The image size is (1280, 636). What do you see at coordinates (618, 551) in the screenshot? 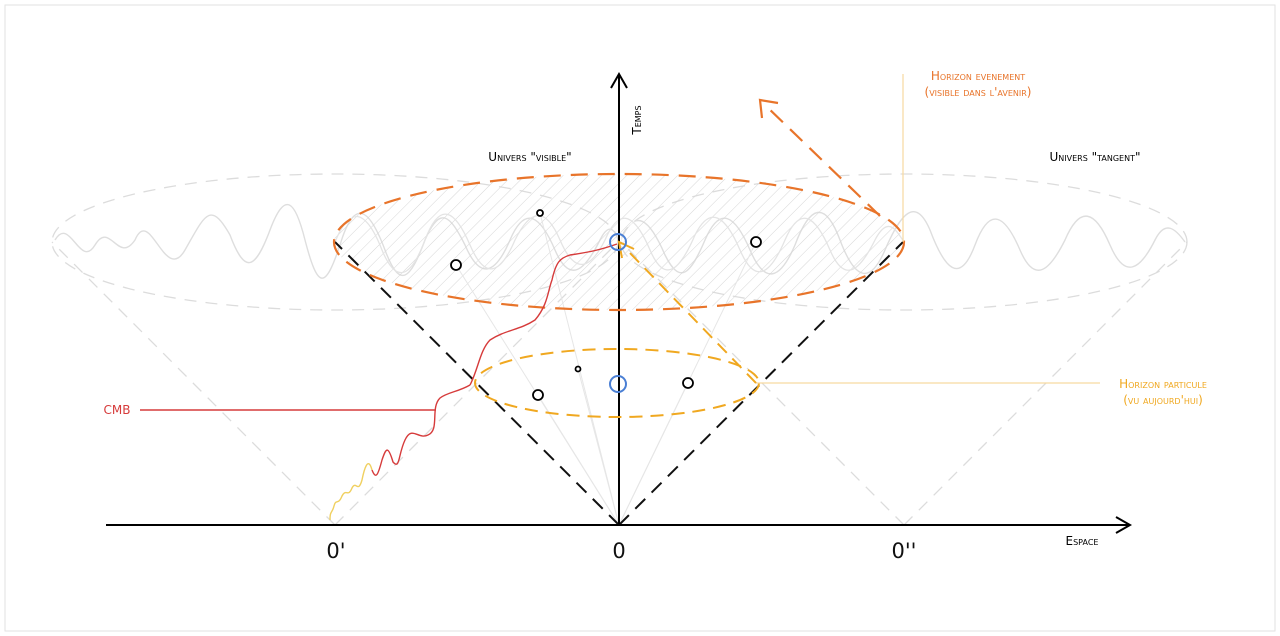
I see `origin-center-label: 0` at bounding box center [618, 551].